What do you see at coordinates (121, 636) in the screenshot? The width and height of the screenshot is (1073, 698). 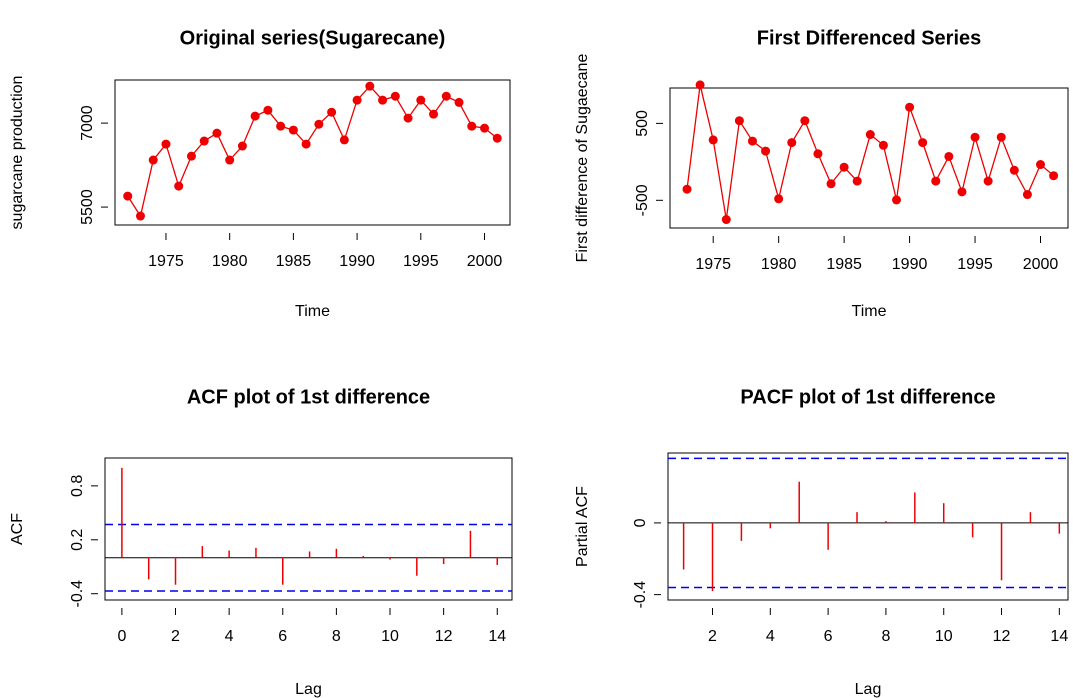 I see `x-tick-label: 0` at bounding box center [121, 636].